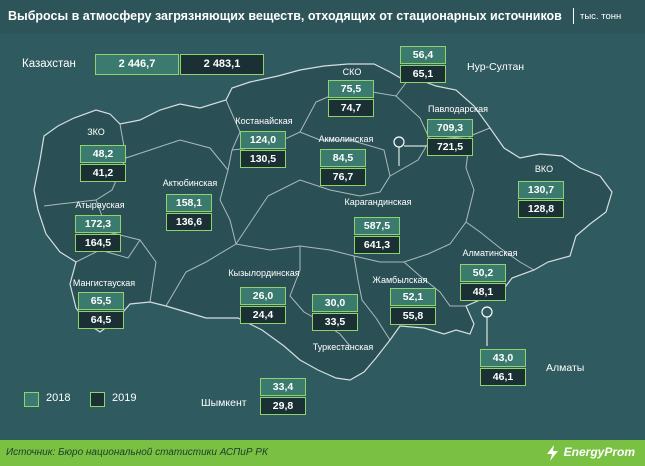 This screenshot has height=466, width=645. Describe the element at coordinates (283, 387) in the screenshot. I see `region-value-2018-shymkent: 33,4` at that location.